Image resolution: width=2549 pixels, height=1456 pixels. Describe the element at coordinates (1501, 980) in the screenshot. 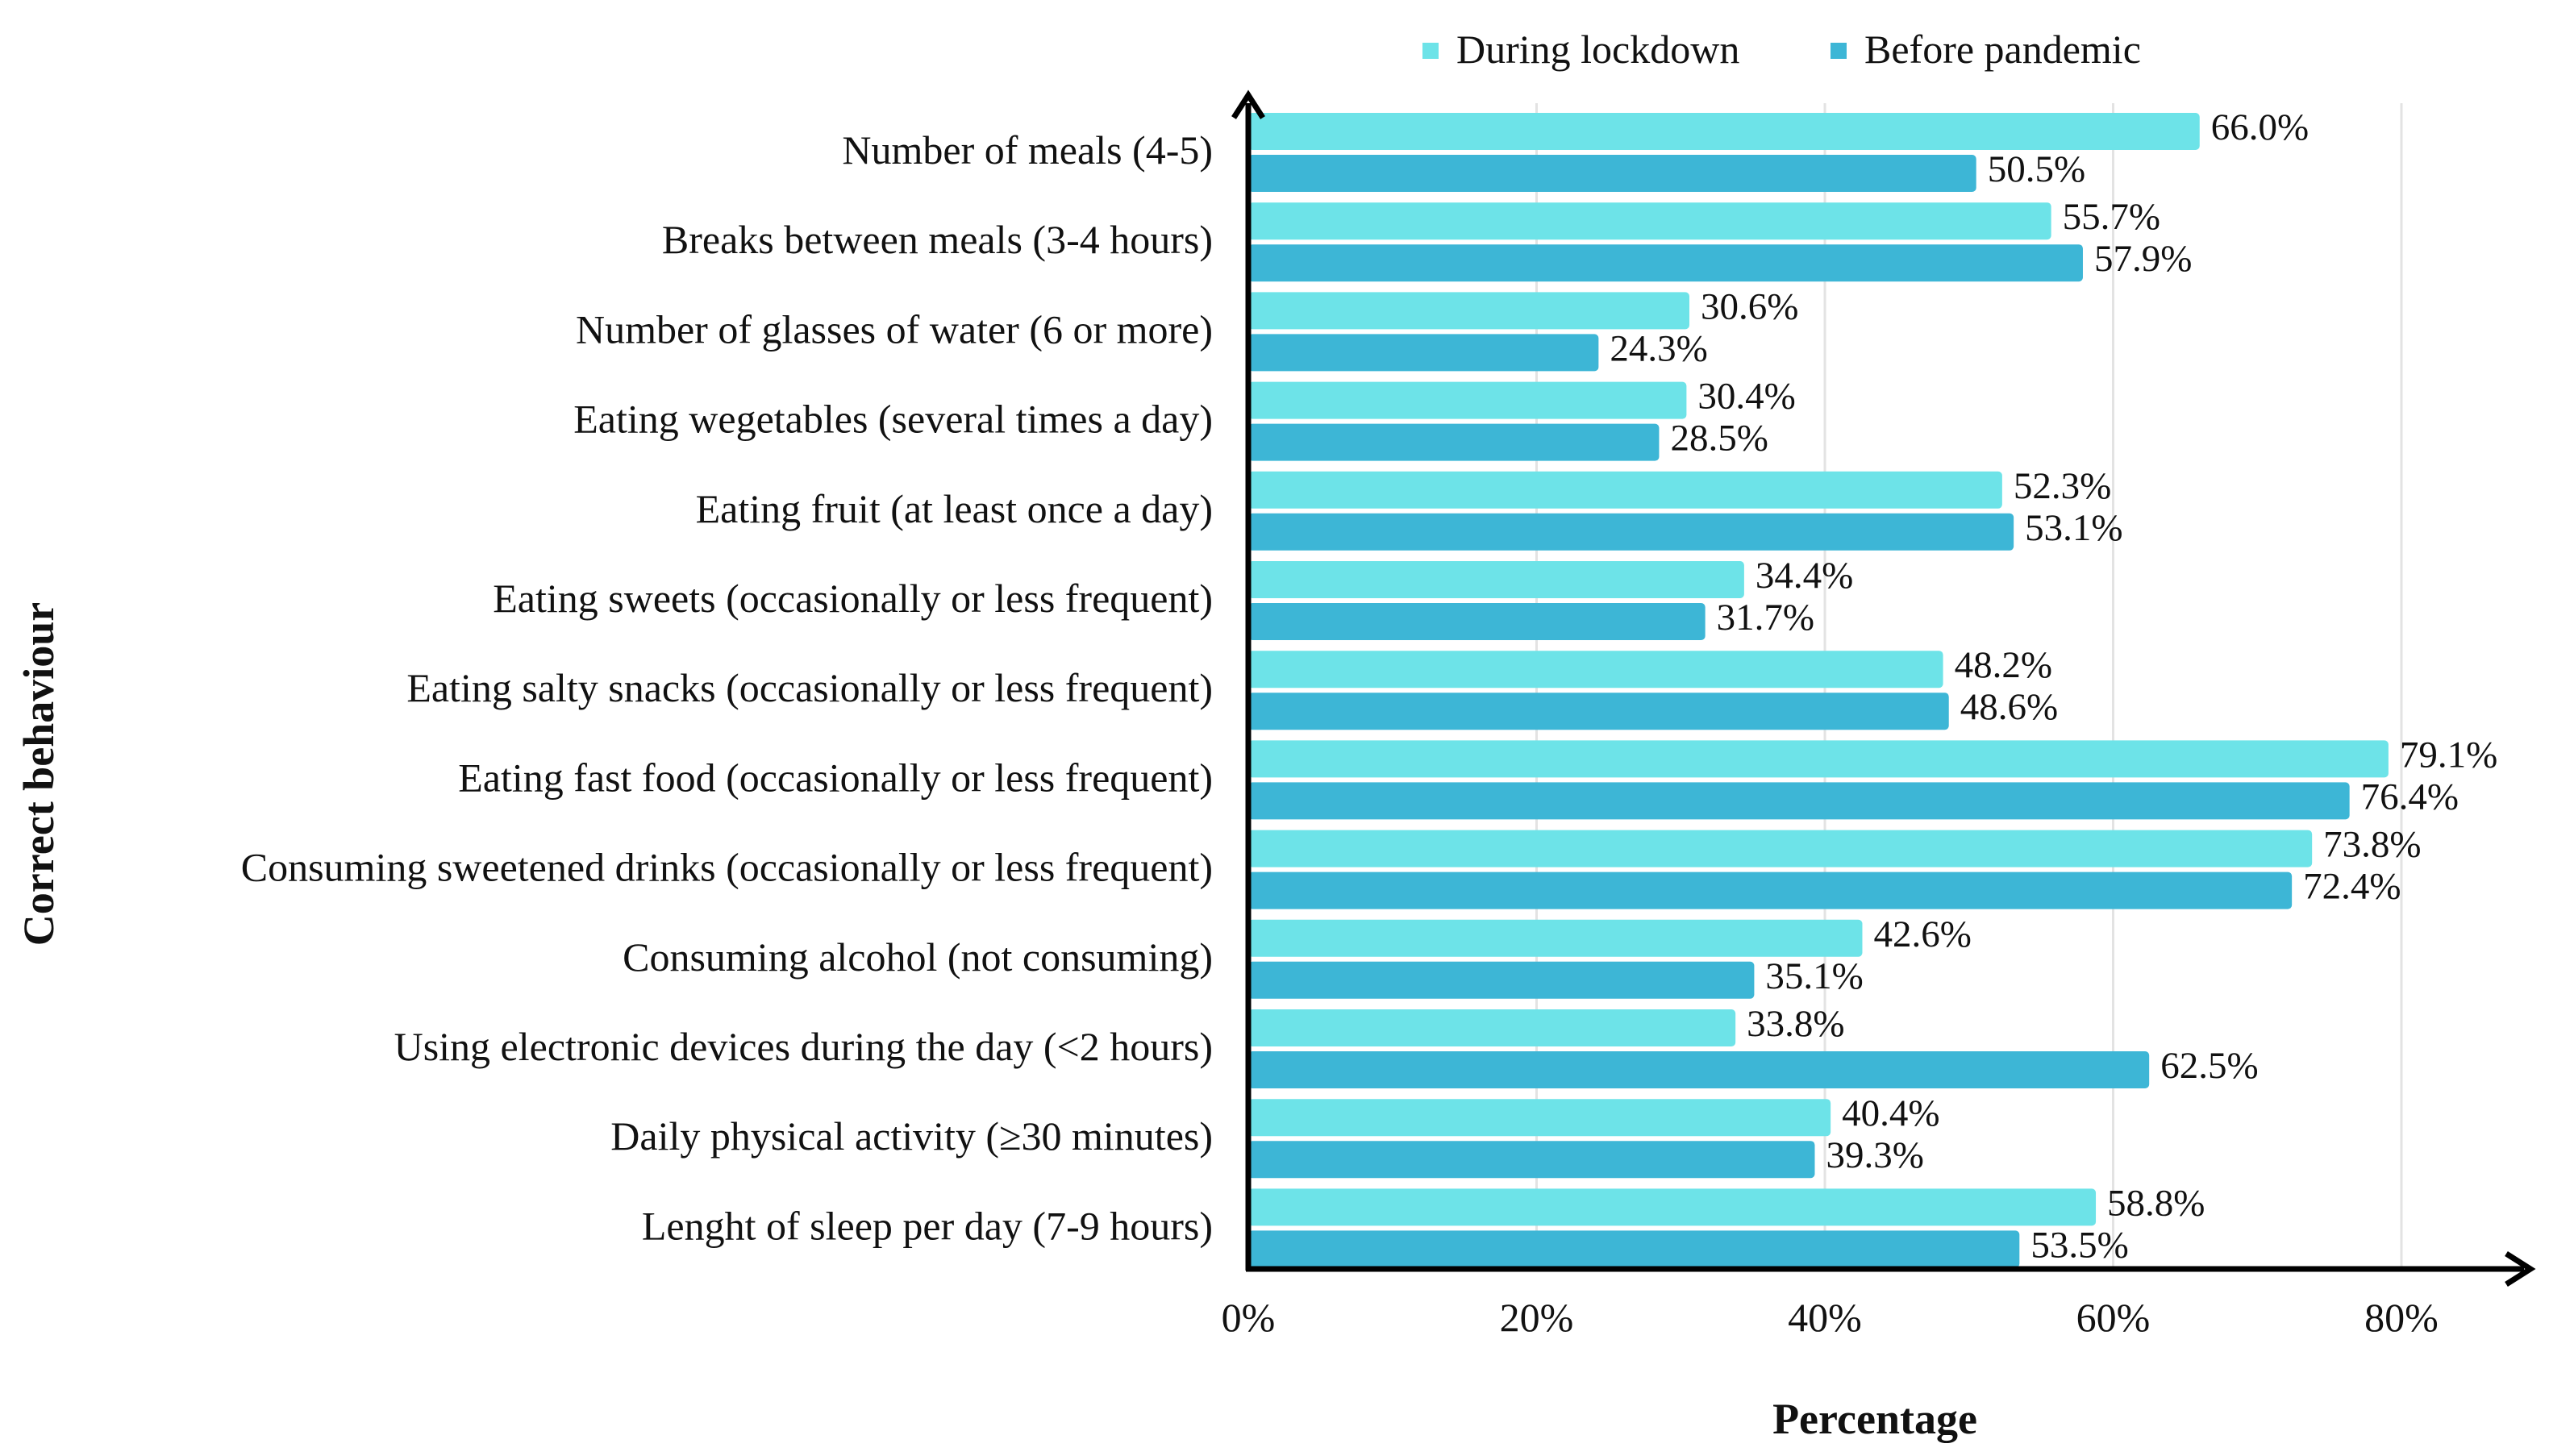

I see `bar-prepandemic-consuming-alcohol-not-consuming` at that location.